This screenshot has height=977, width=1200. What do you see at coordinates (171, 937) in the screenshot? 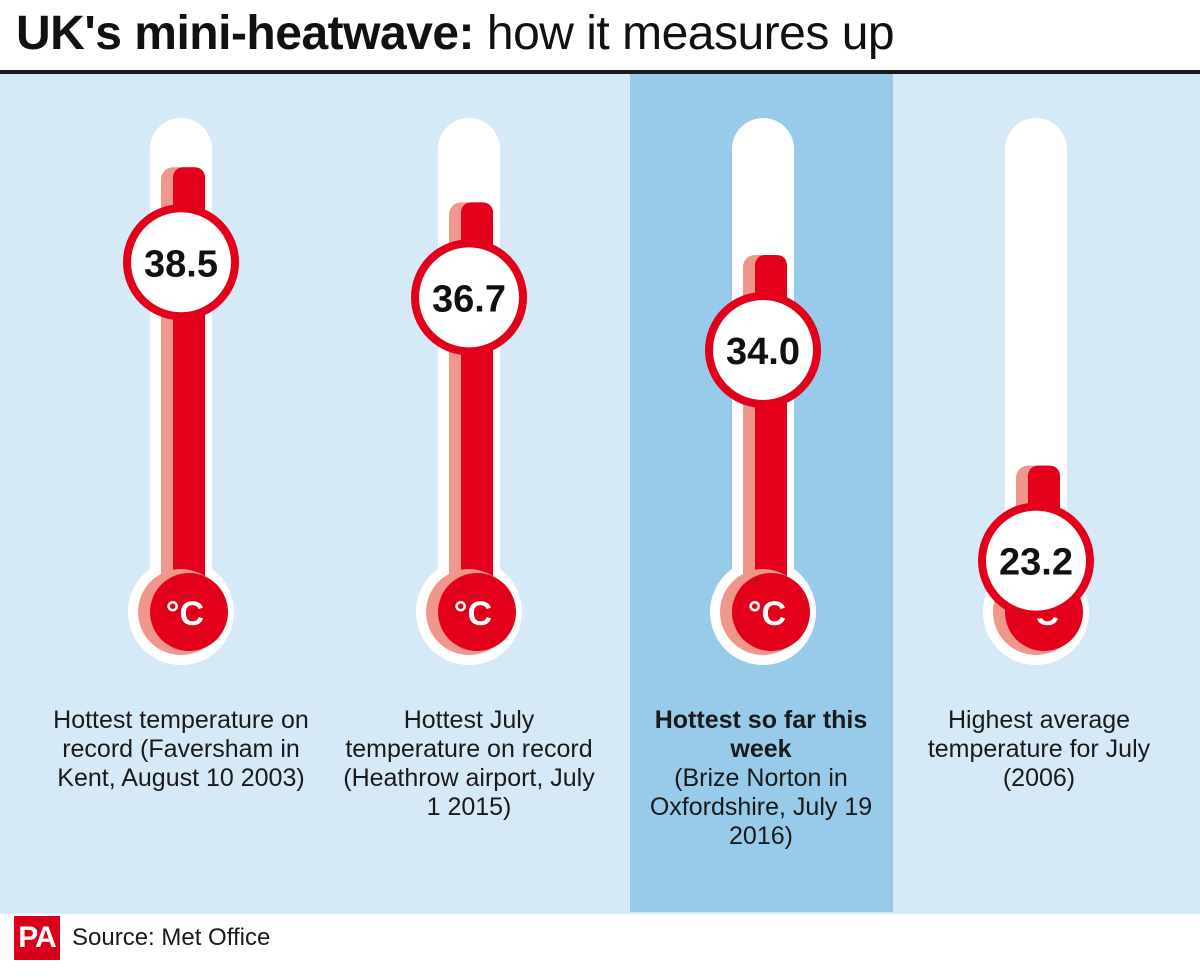
I see `source-note: Source: Met Office` at bounding box center [171, 937].